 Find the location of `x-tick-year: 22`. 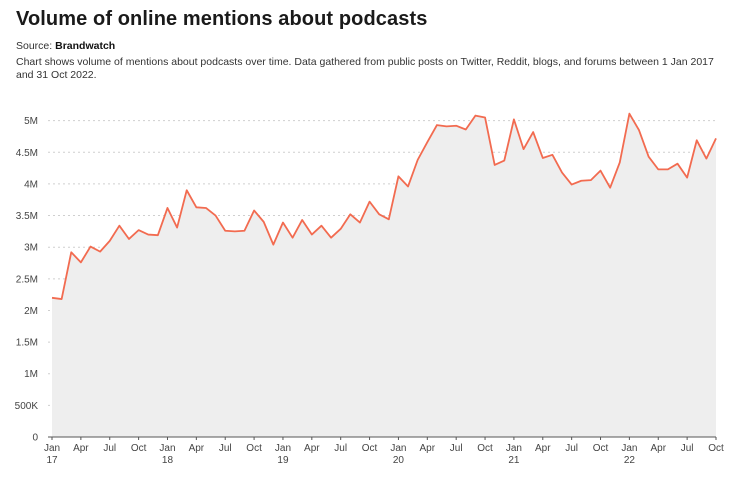

x-tick-year: 22 is located at coordinates (630, 460).